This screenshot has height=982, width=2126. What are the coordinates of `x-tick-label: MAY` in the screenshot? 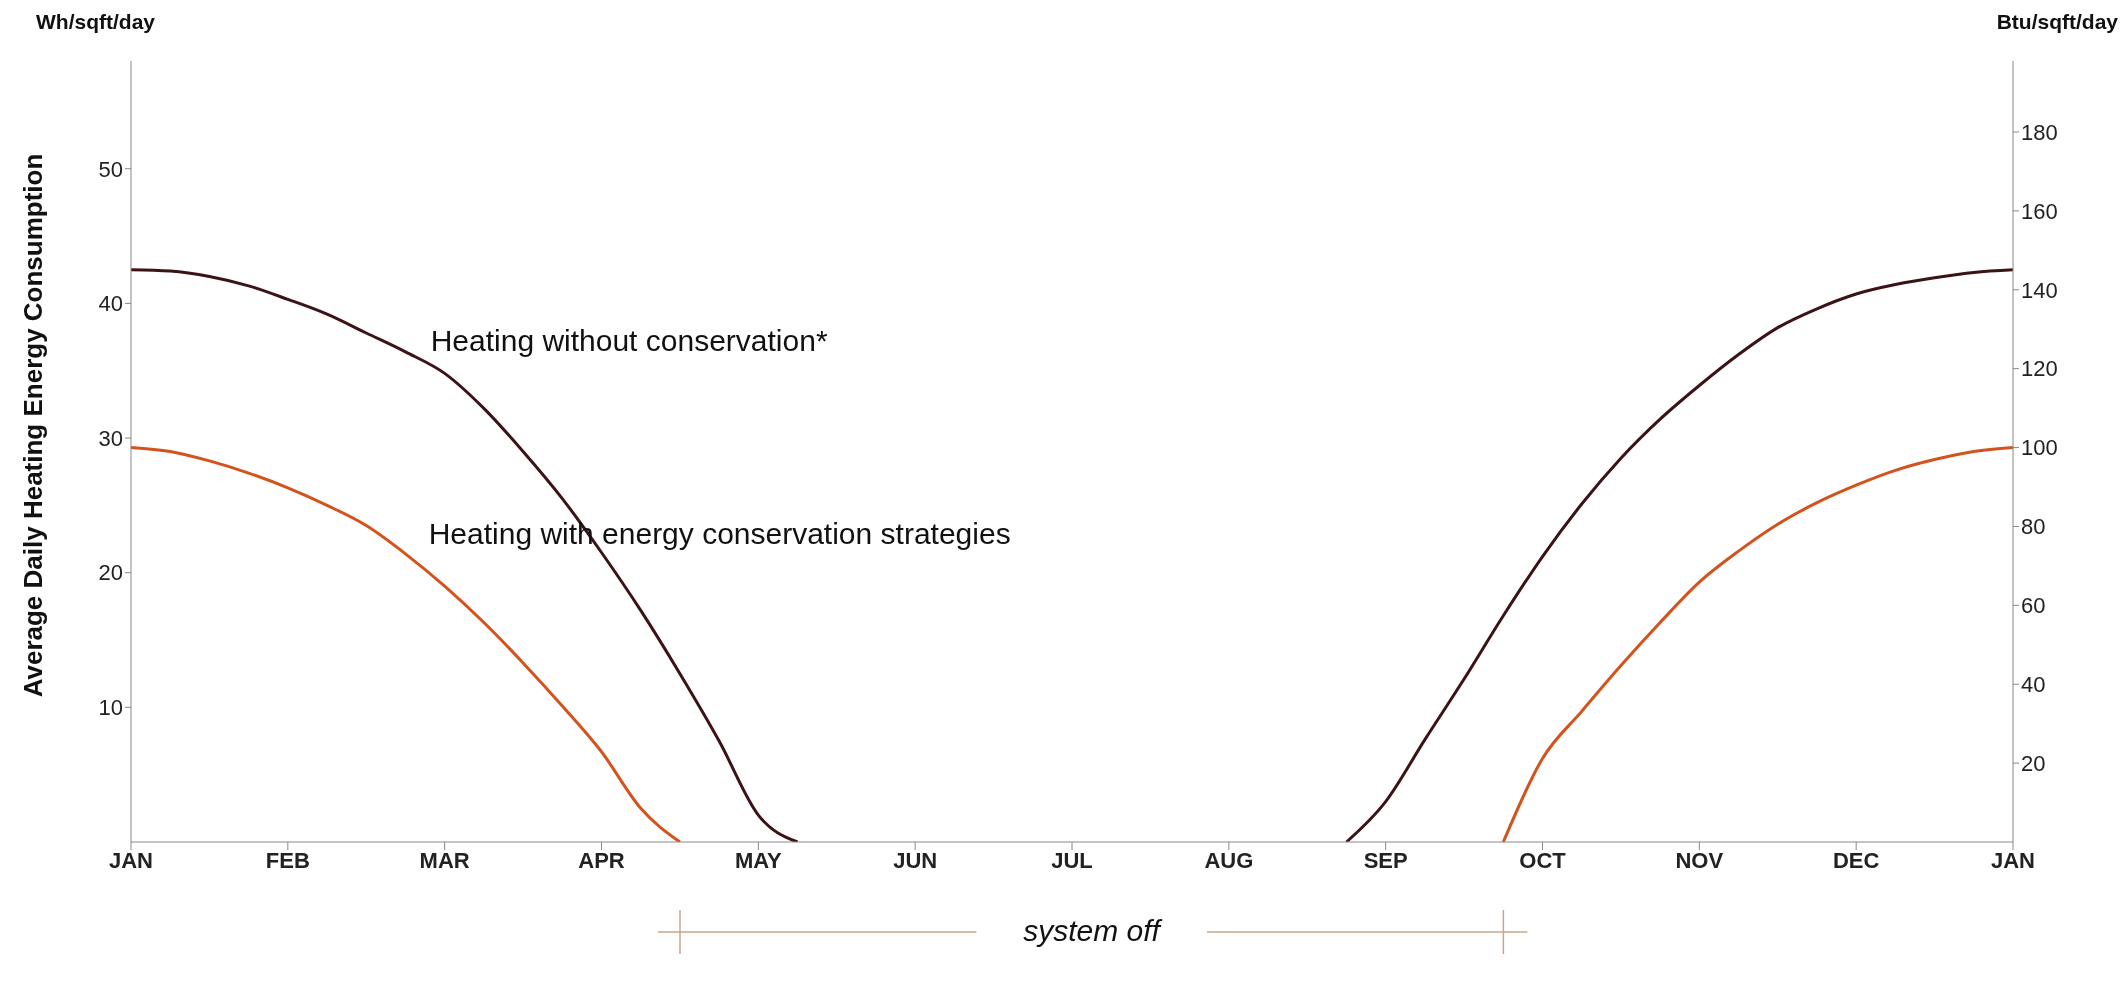 It's located at (758, 860).